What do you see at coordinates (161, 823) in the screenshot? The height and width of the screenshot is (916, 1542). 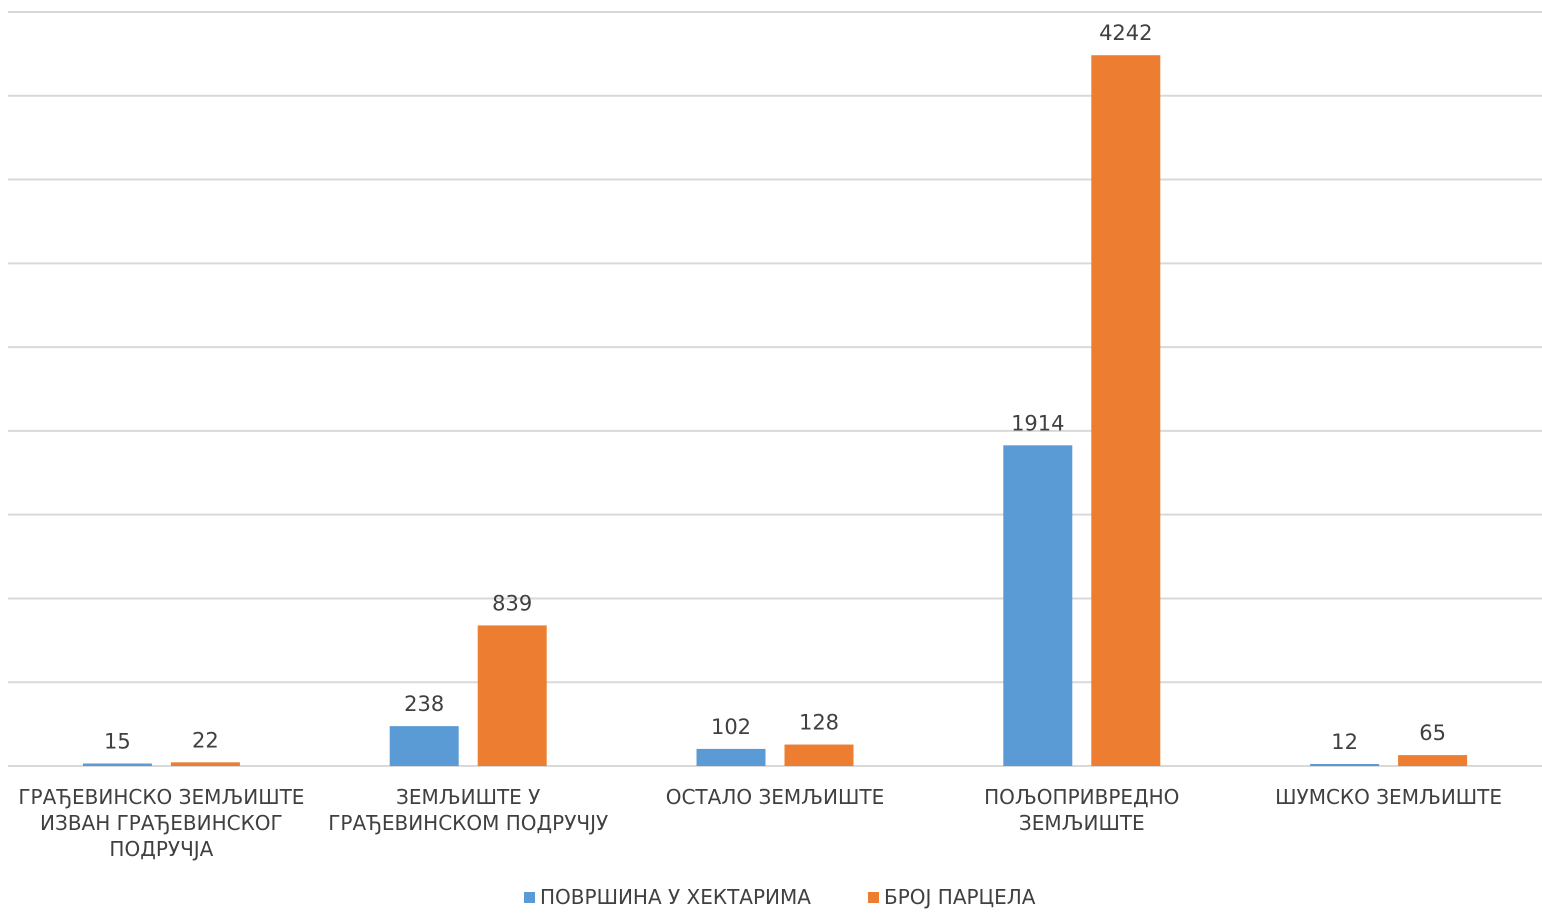 I see `category-label: ИЗВАН ГРАЂЕВИНСКОГ` at bounding box center [161, 823].